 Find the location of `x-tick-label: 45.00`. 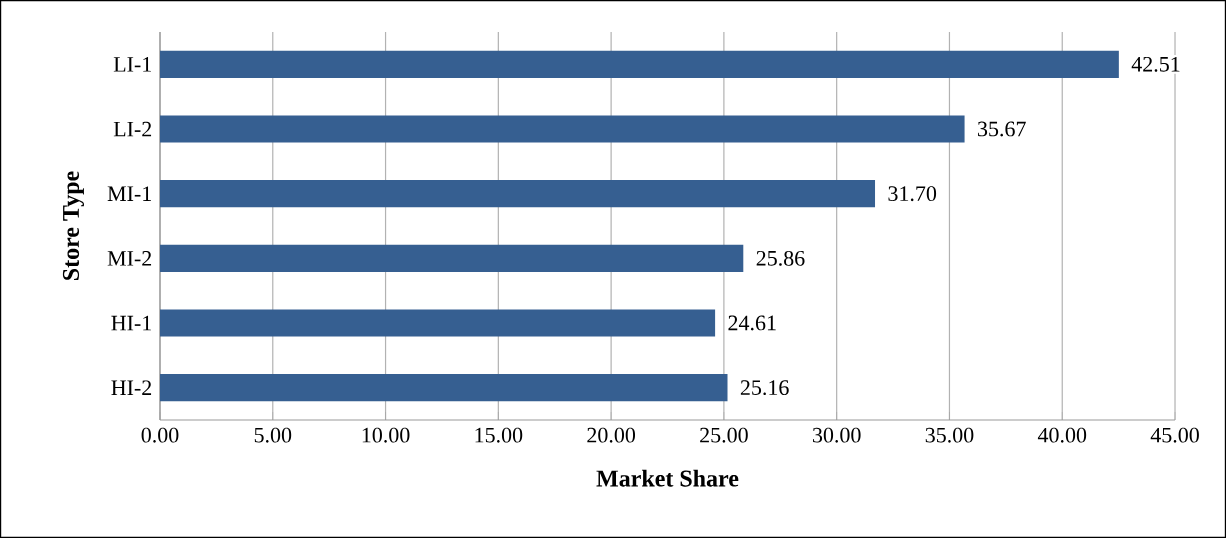

x-tick-label: 45.00 is located at coordinates (1174, 435).